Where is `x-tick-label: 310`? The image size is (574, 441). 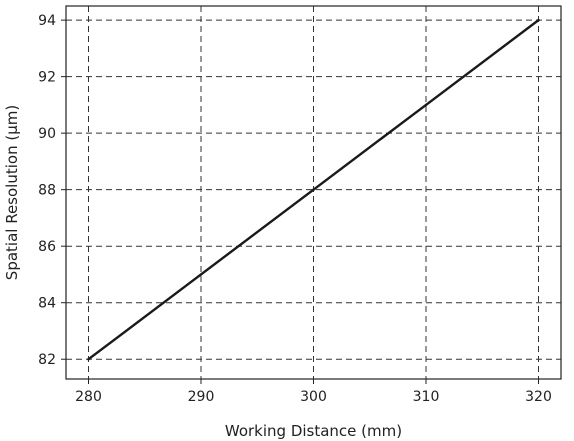 x-tick-label: 310 is located at coordinates (426, 397).